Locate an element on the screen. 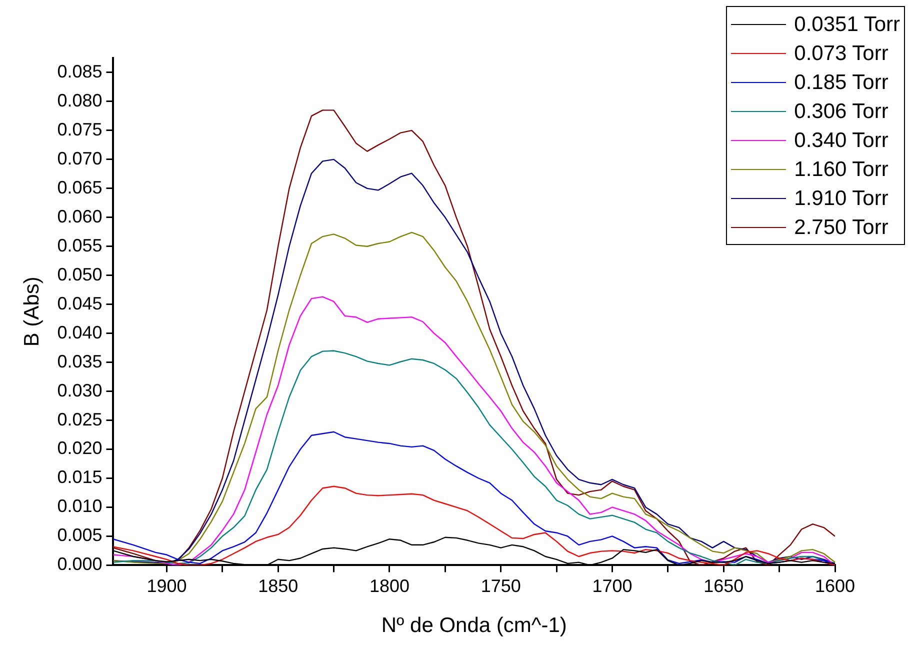 Image resolution: width=911 pixels, height=651 pixels. y-tick-label: 0.075 is located at coordinates (79, 129).